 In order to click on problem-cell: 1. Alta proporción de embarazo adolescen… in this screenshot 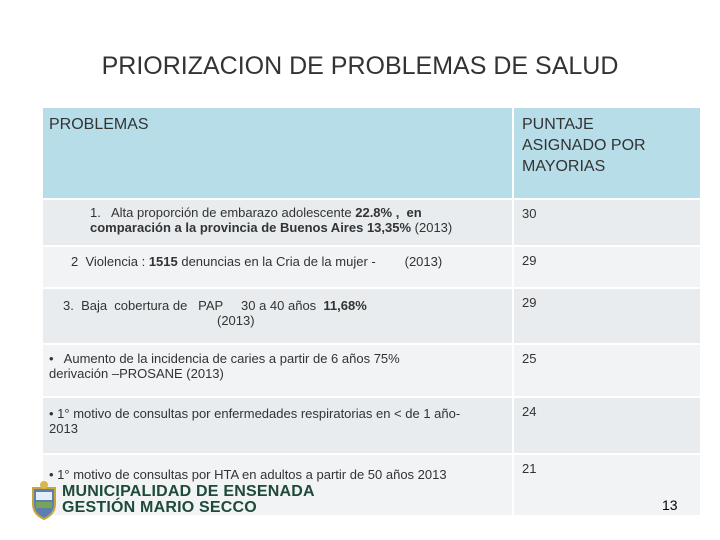, I will do `click(278, 223)`.